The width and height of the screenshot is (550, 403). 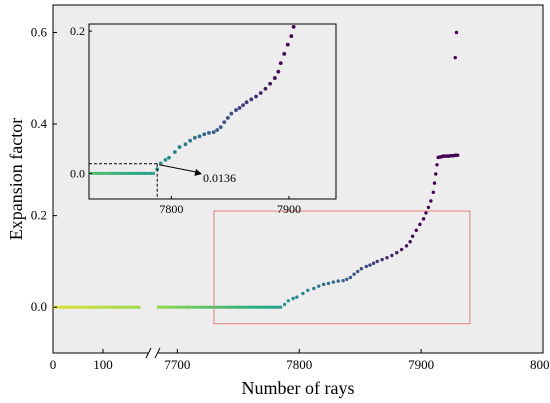 What do you see at coordinates (421, 364) in the screenshot?
I see `x-tick-label: 7900` at bounding box center [421, 364].